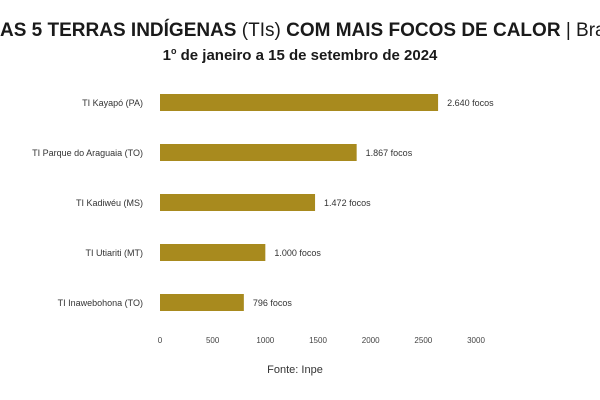 The image size is (600, 400). Describe the element at coordinates (273, 303) in the screenshot. I see `data-label: 796 focos` at that location.